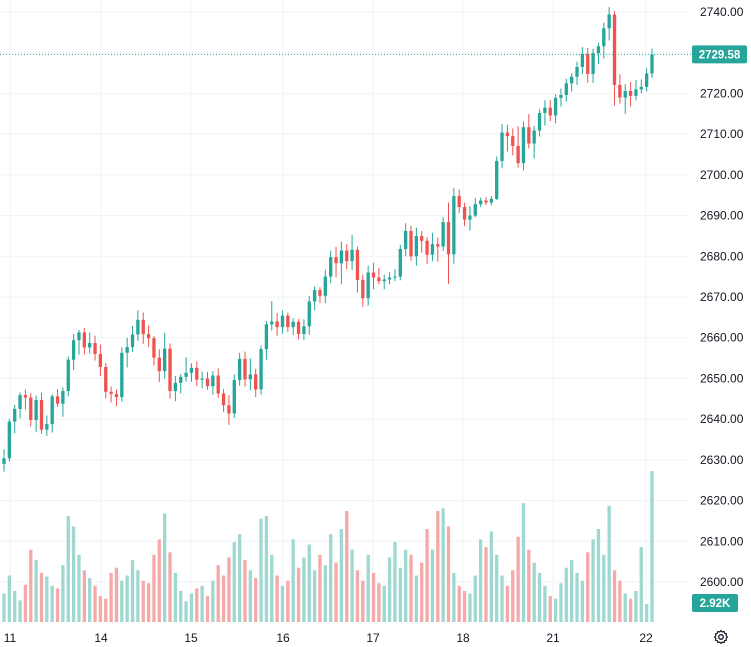 The image size is (751, 647). Describe the element at coordinates (722, 541) in the screenshot. I see `y-tick-label: 2610.00` at that location.